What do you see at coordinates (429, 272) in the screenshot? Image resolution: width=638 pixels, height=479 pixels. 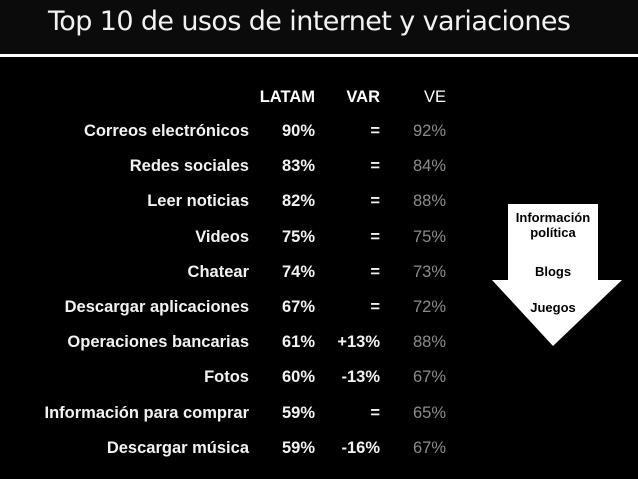 I see `cell-ve: 73%` at bounding box center [429, 272].